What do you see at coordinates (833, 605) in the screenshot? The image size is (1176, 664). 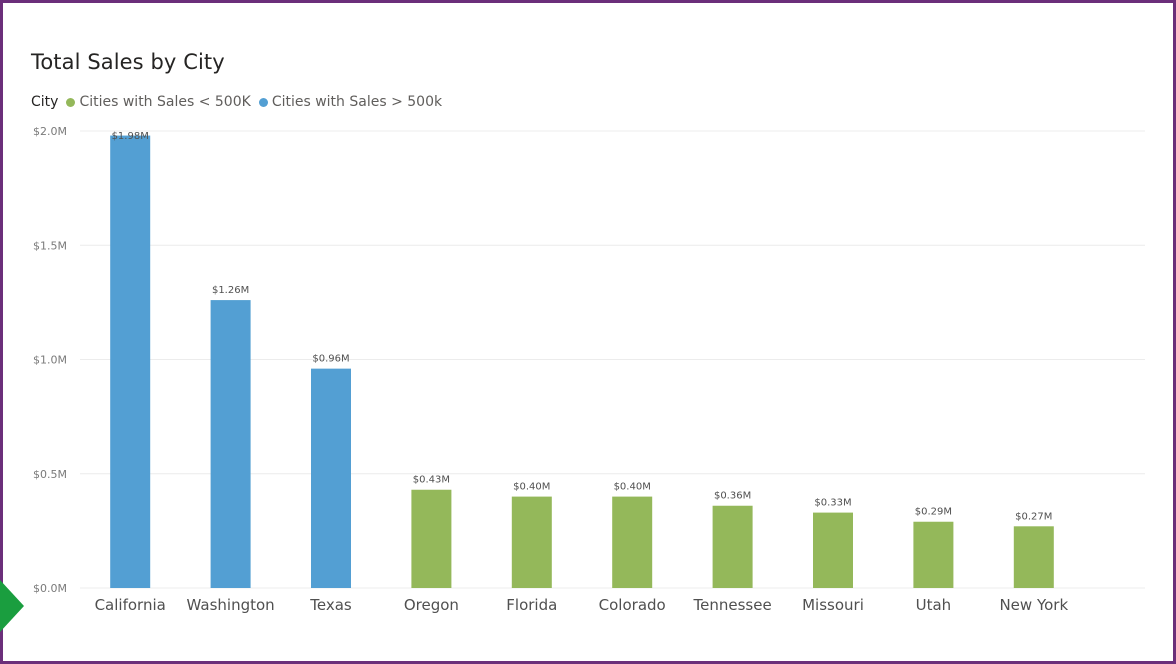 I see `x-tick-label: Missouri` at bounding box center [833, 605].